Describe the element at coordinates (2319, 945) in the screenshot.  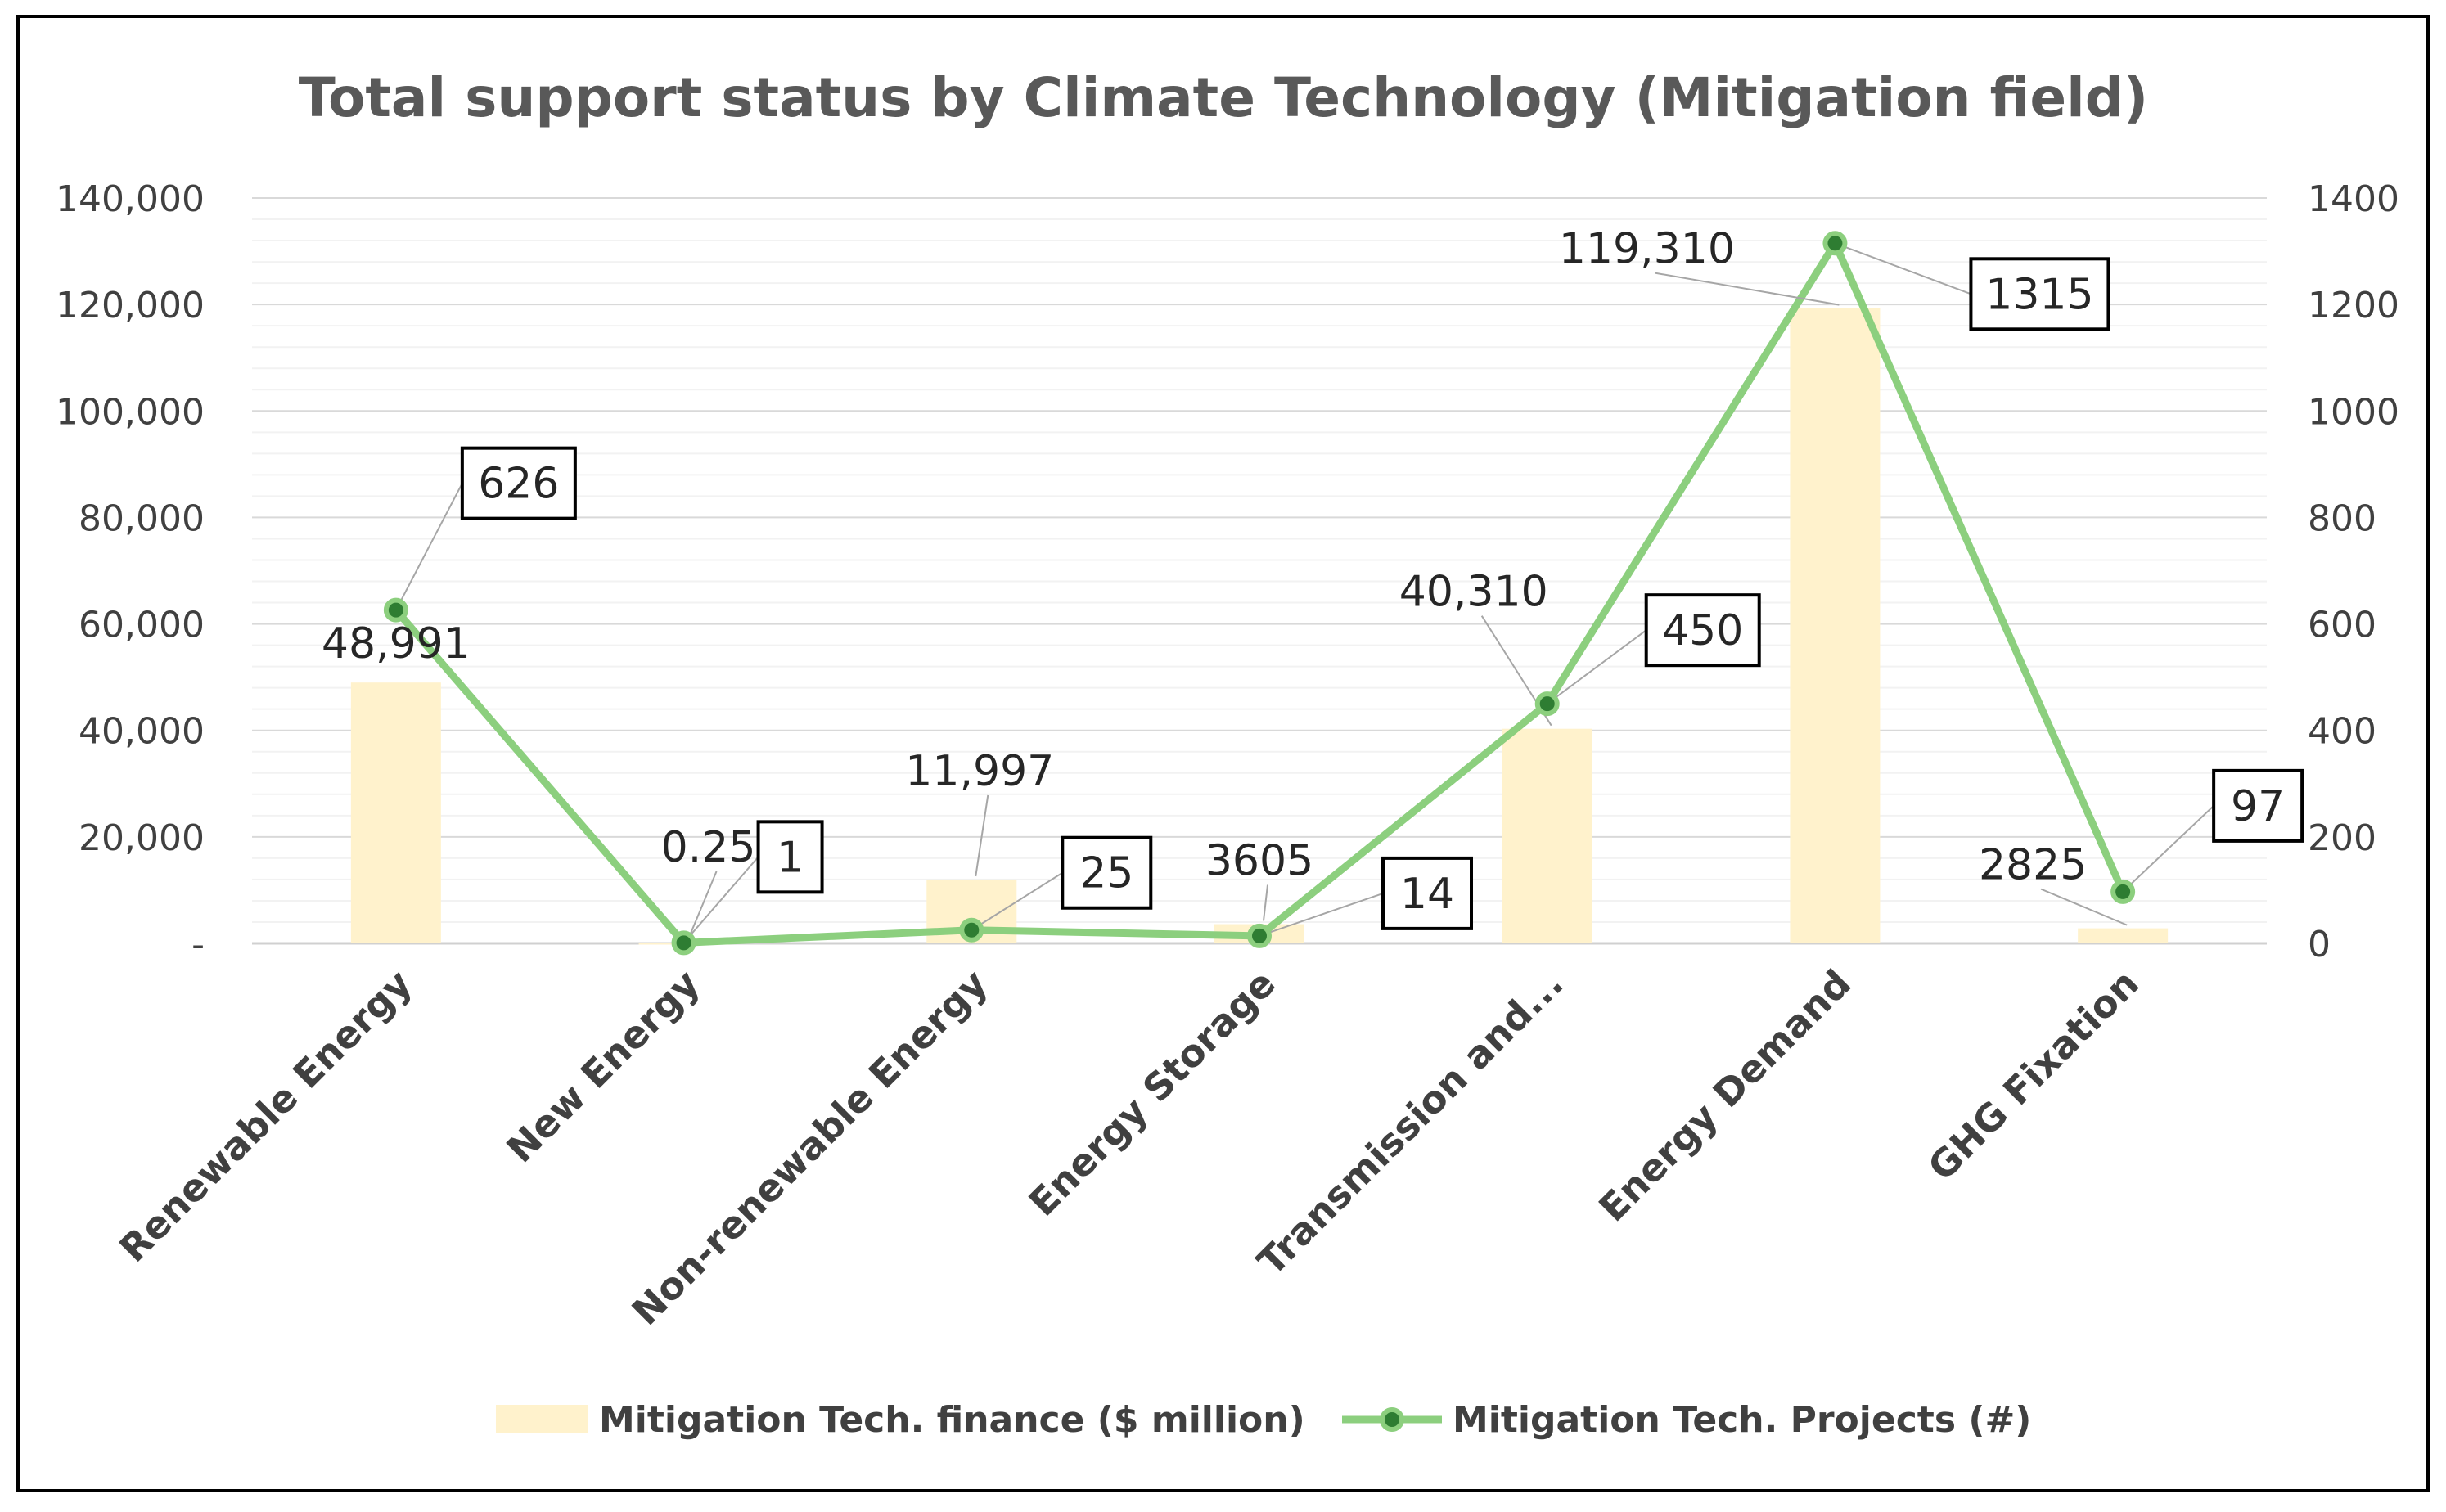
I see `y-right-tick-label: 0` at that location.